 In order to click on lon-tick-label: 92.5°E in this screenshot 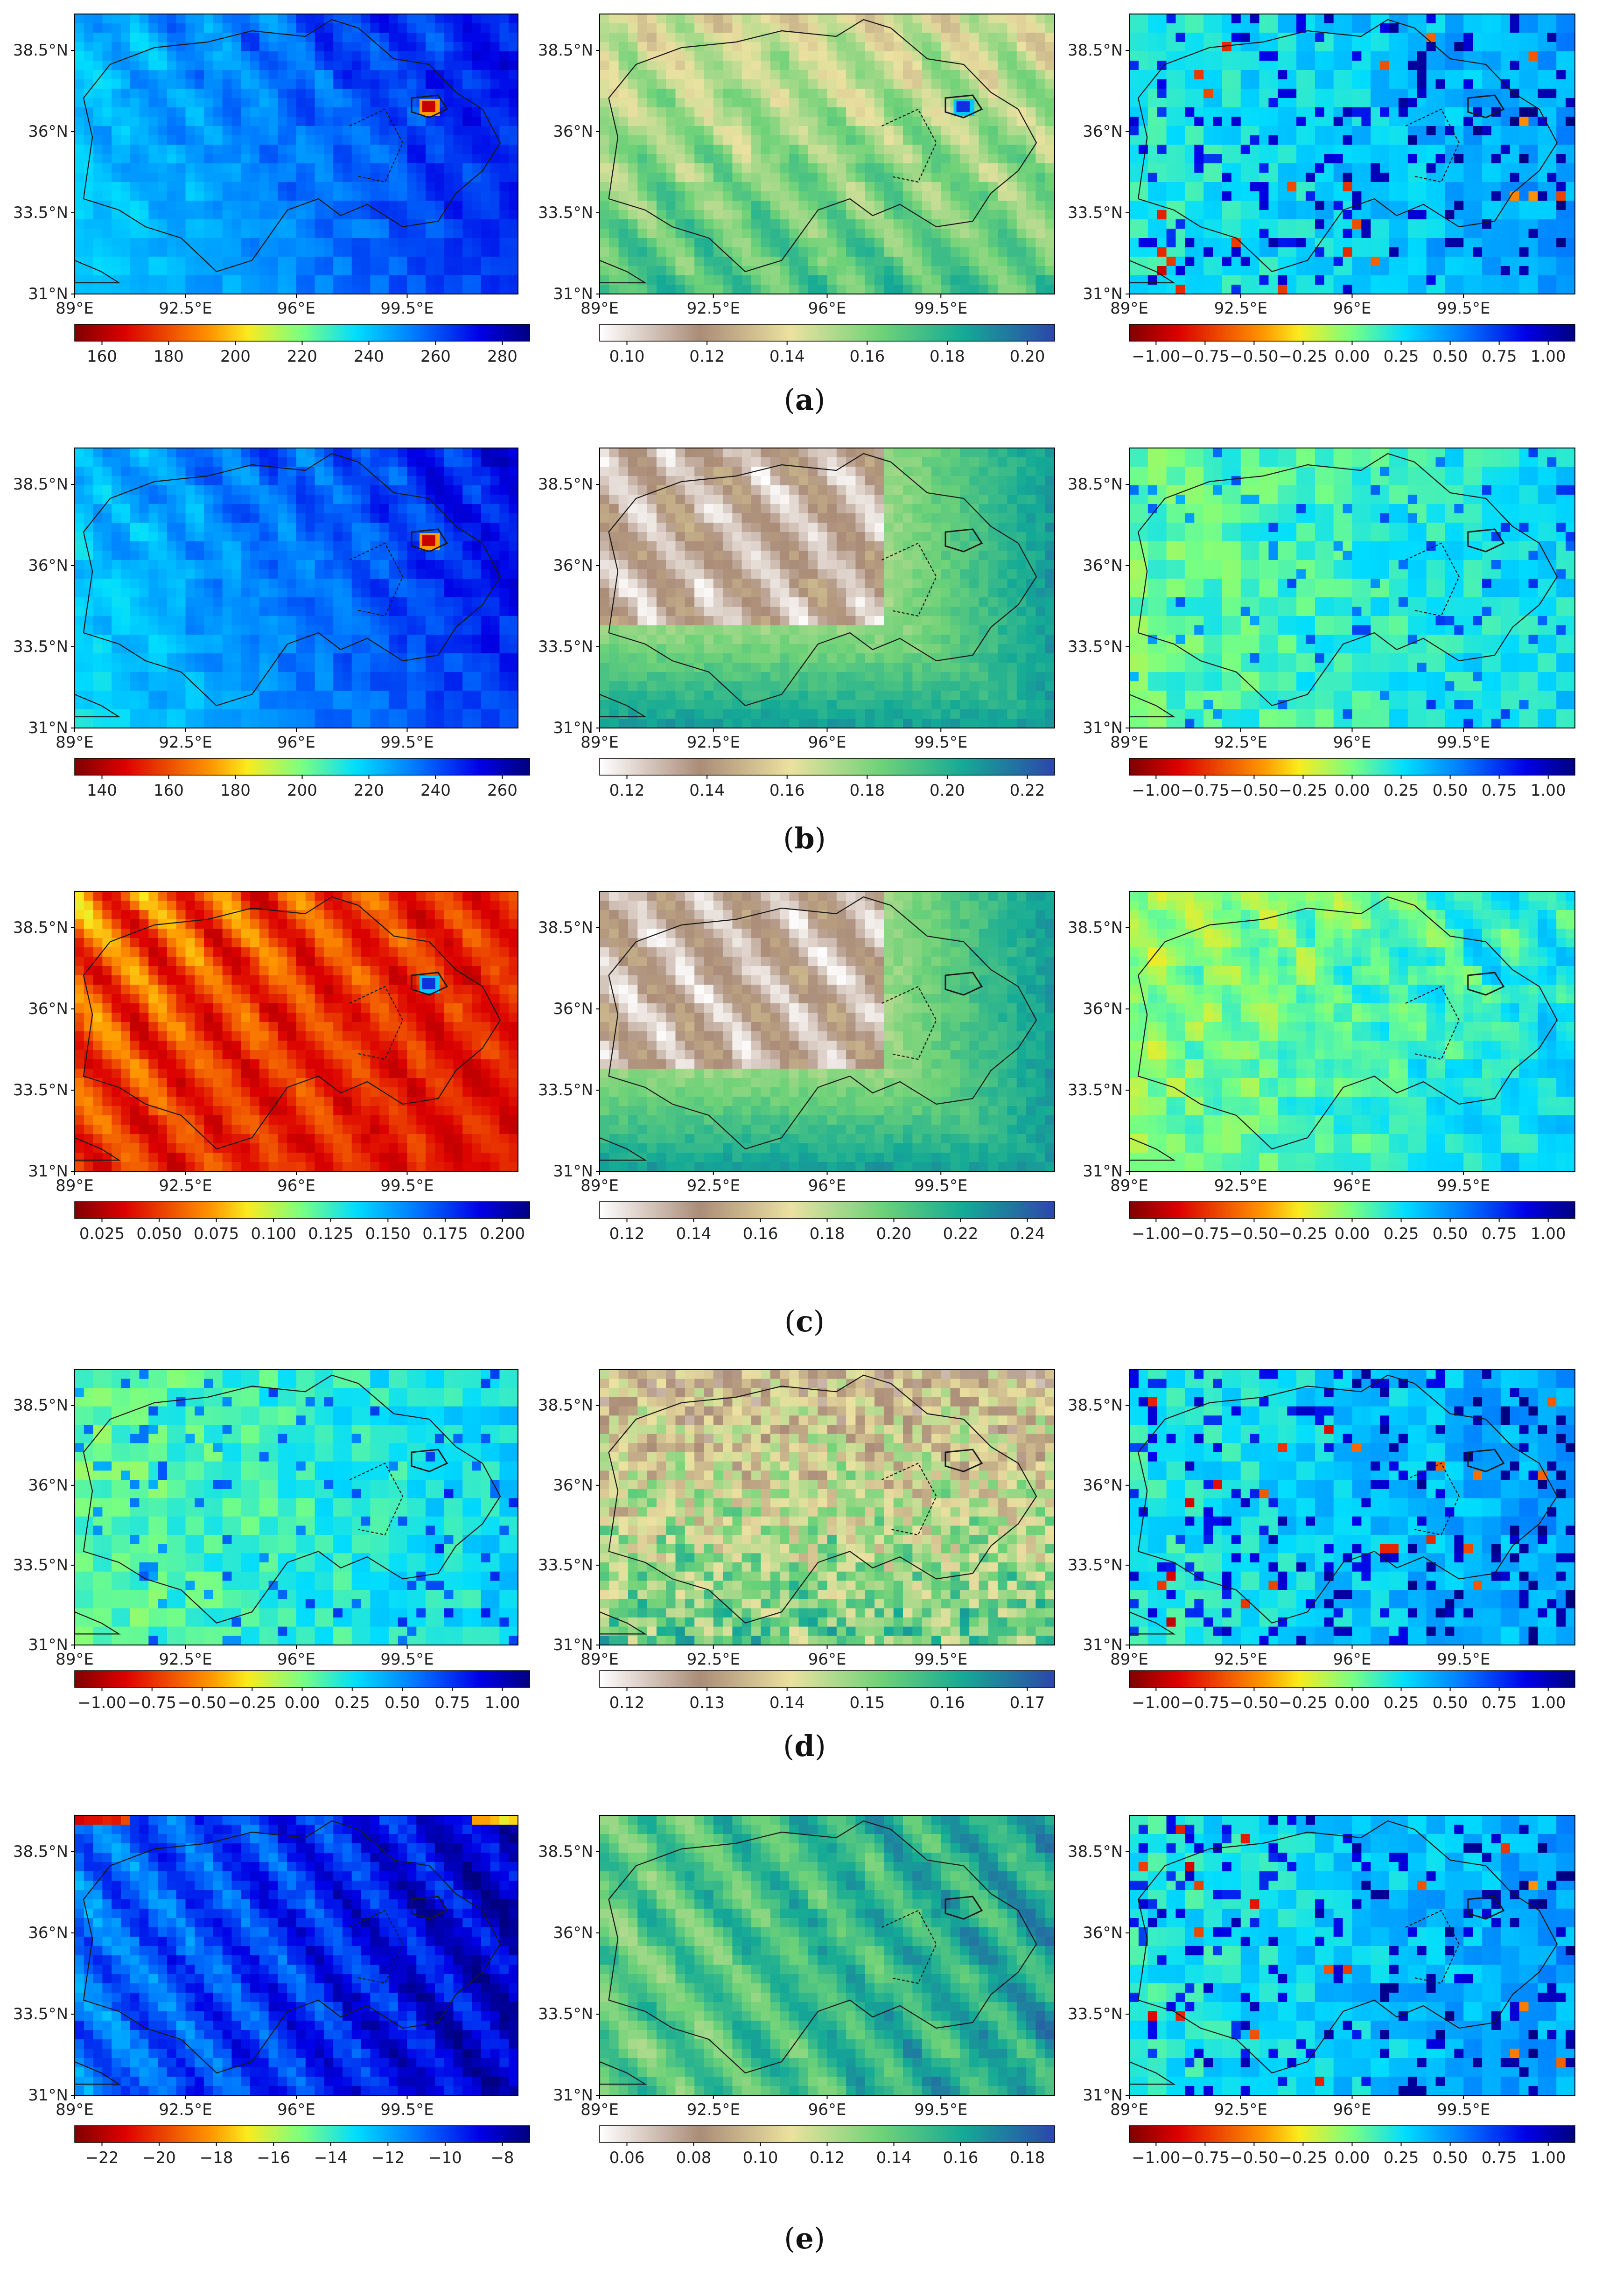, I will do `click(713, 308)`.